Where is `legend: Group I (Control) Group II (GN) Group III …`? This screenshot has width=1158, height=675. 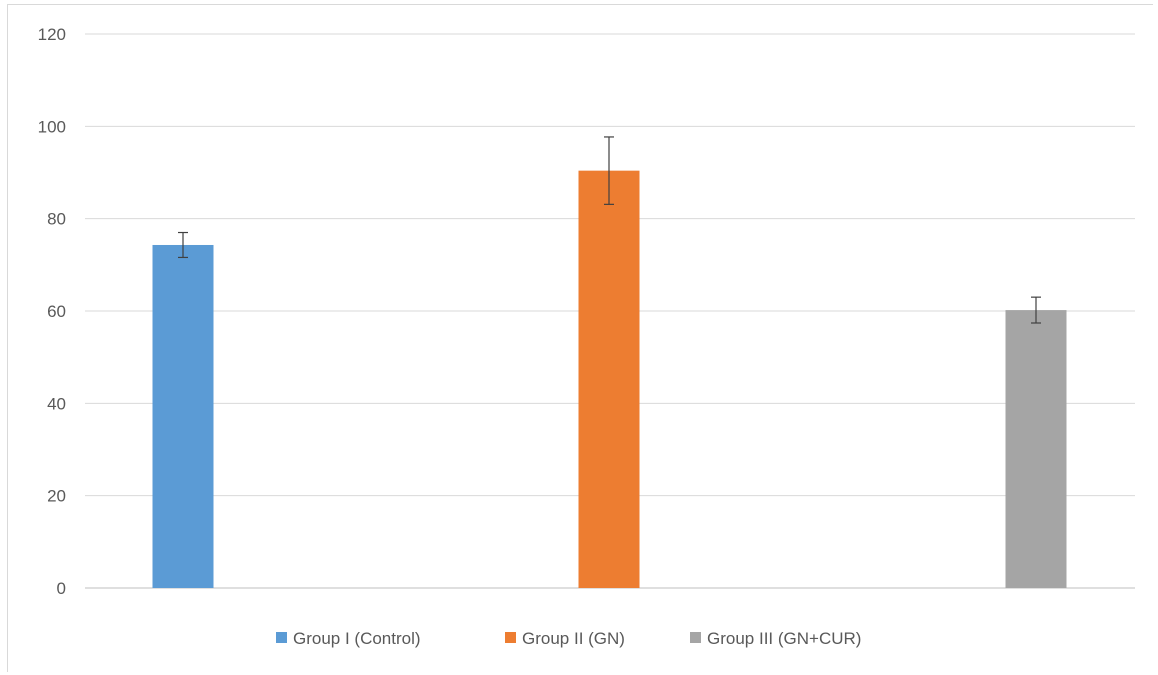 legend: Group I (Control) Group II (GN) Group III … is located at coordinates (568, 638).